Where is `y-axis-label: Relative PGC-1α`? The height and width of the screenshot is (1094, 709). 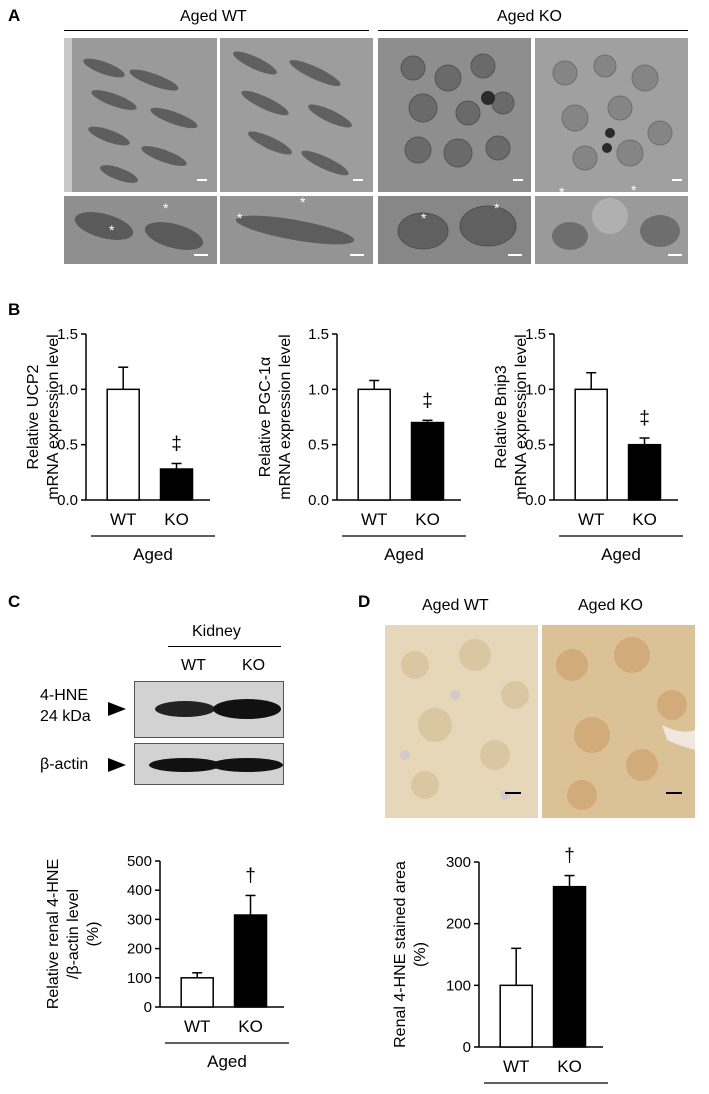
y-axis-label: Relative PGC-1α is located at coordinates (265, 417).